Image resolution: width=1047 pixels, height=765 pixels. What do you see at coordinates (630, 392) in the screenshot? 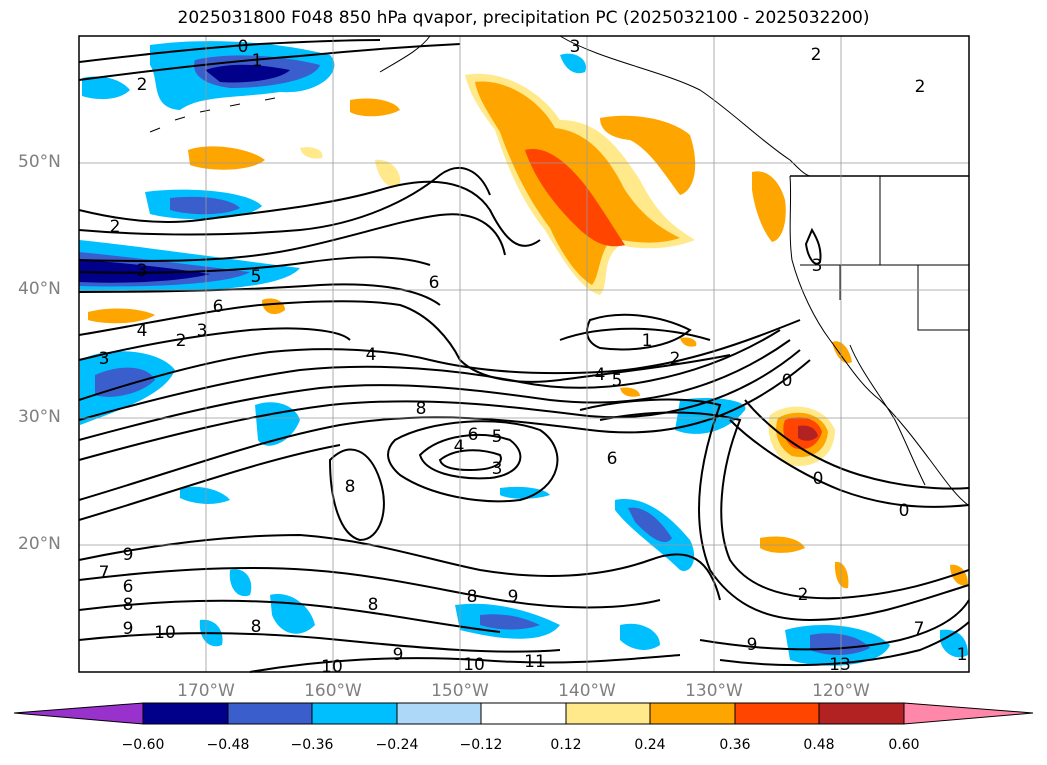
I see `pos-fill-m3` at bounding box center [630, 392].